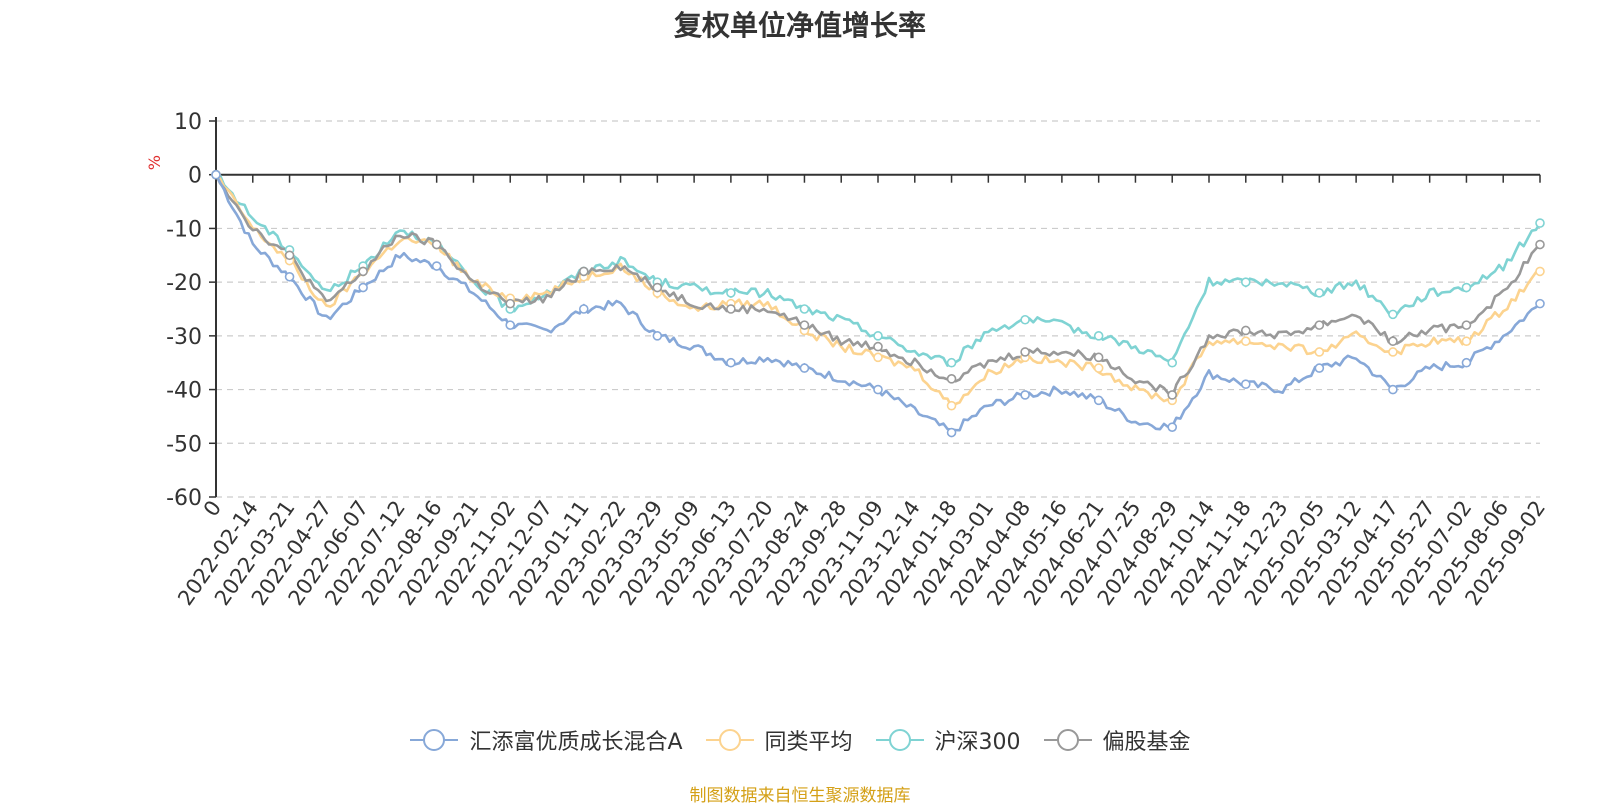  What do you see at coordinates (1146, 742) in the screenshot?
I see `legend-label: 偏股基金` at bounding box center [1146, 742].